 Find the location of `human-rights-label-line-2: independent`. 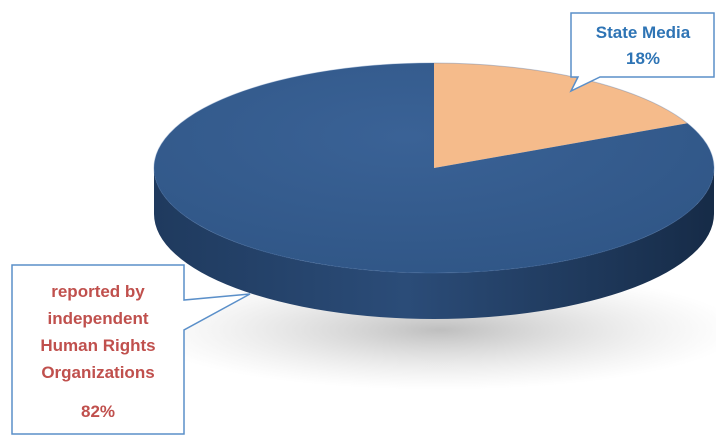

human-rights-label-line-2: independent is located at coordinates (97, 318).